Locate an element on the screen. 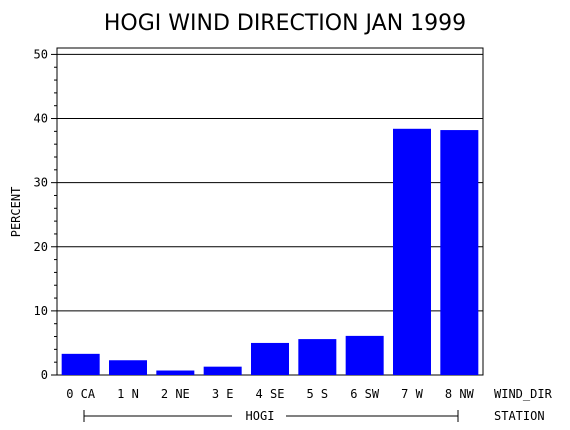  x-tick-label: 5 S is located at coordinates (317, 394).